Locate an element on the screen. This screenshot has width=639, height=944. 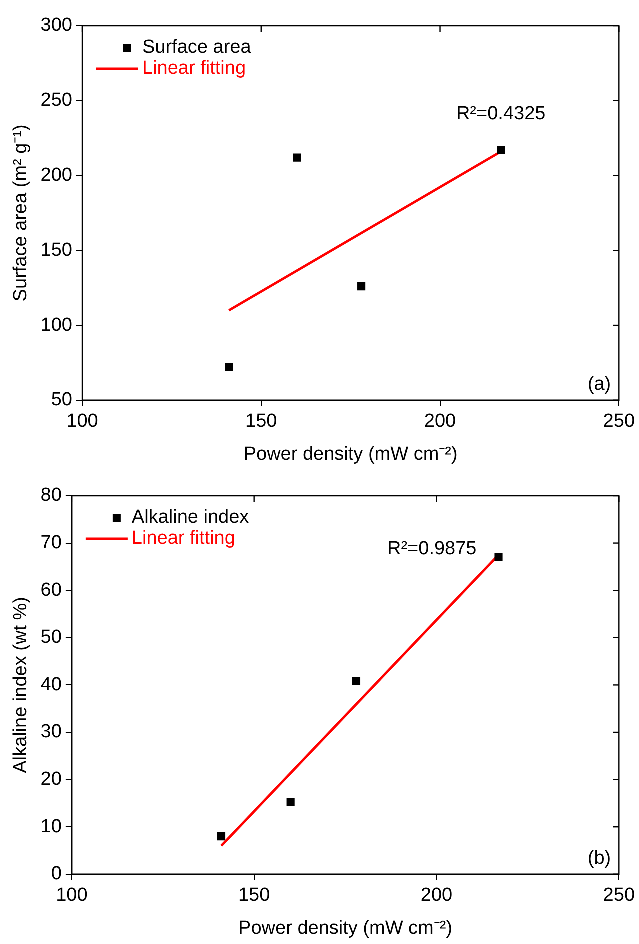
y-tick-label: 40 is located at coordinates (51, 685).